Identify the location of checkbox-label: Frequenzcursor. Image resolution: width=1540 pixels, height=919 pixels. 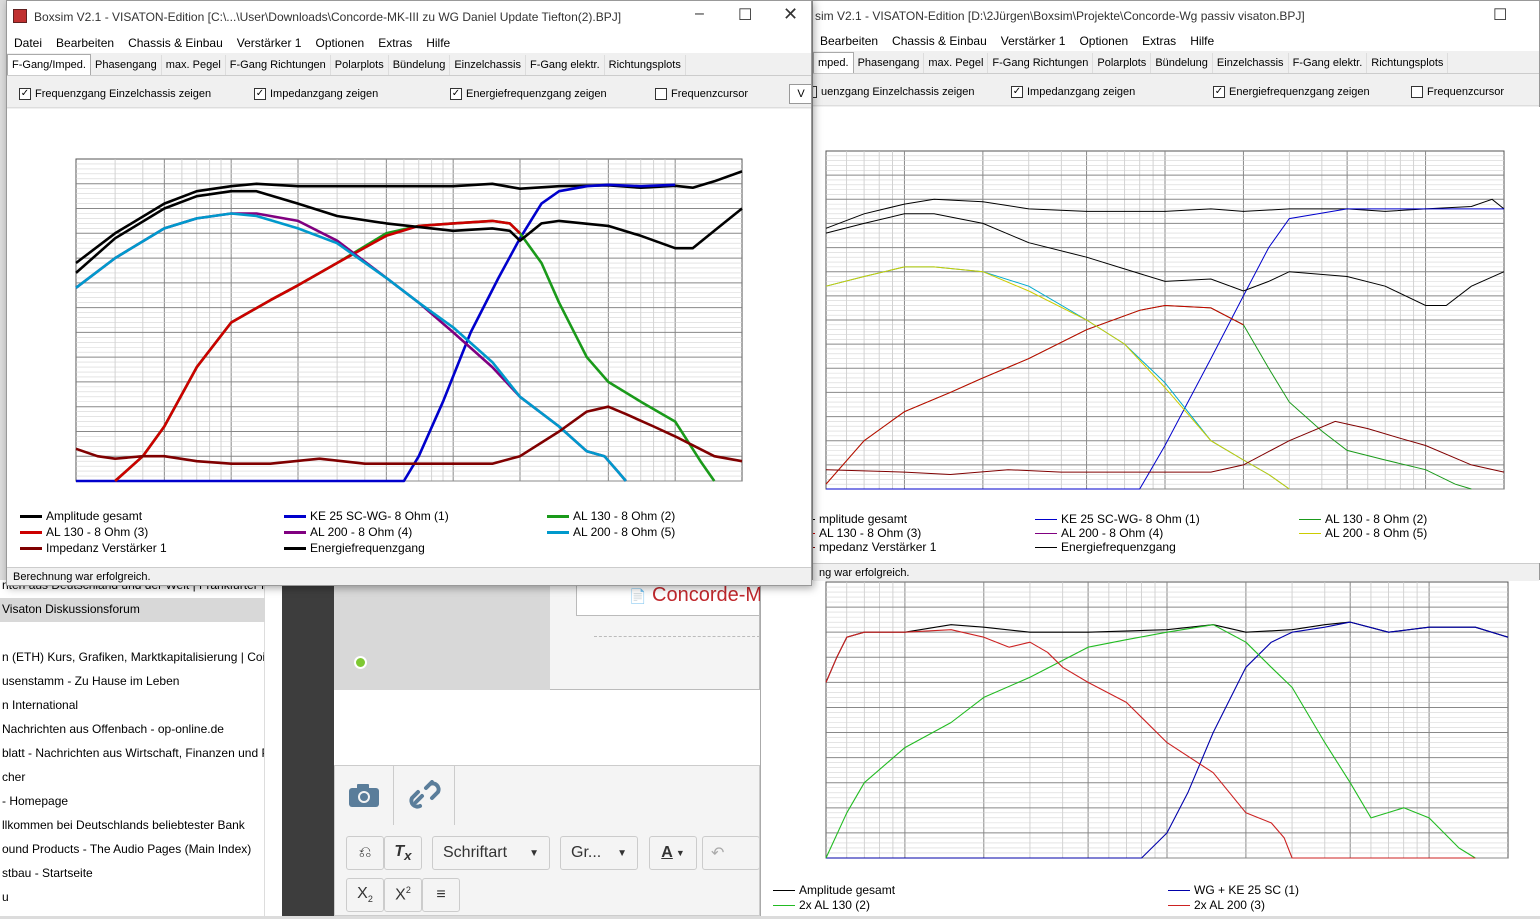
(710, 94).